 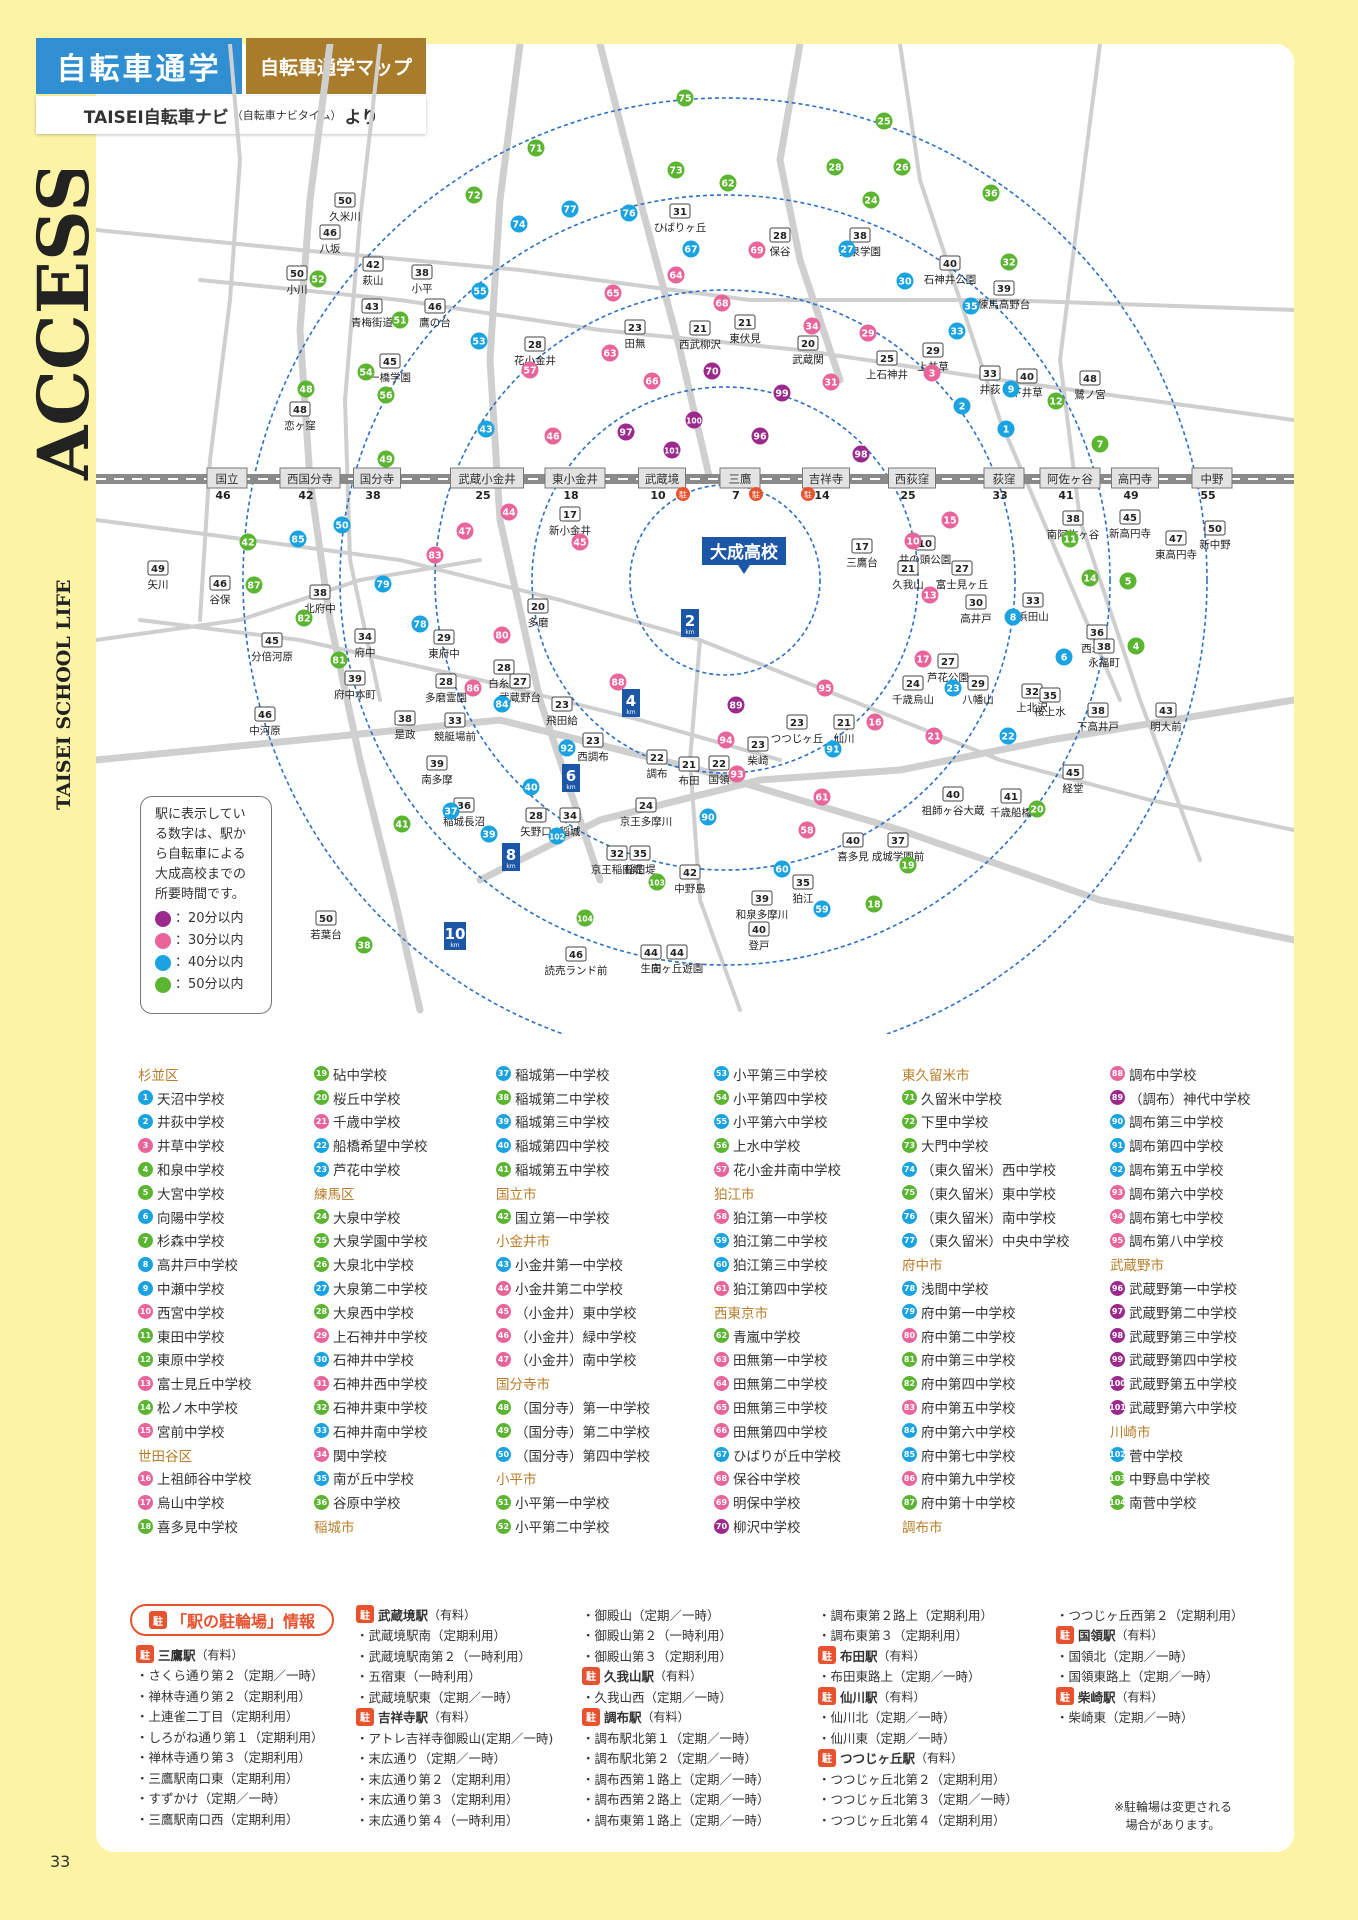 I want to click on legend-label: ：40分以内, so click(x=209, y=962).